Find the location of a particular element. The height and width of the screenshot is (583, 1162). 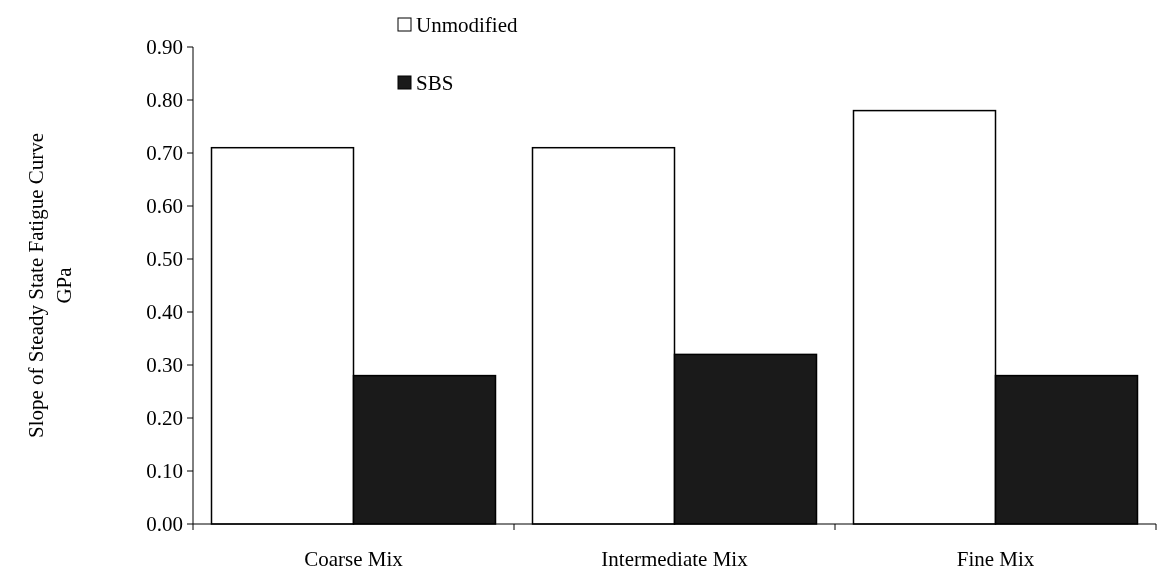

legend-label: SBS is located at coordinates (435, 83).